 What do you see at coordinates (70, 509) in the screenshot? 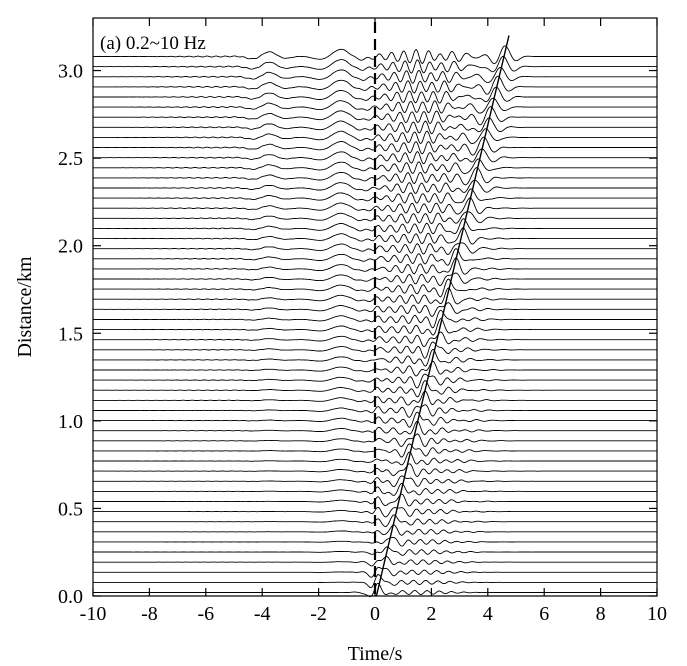
I see `y-tick-label: 0.5` at bounding box center [70, 509].